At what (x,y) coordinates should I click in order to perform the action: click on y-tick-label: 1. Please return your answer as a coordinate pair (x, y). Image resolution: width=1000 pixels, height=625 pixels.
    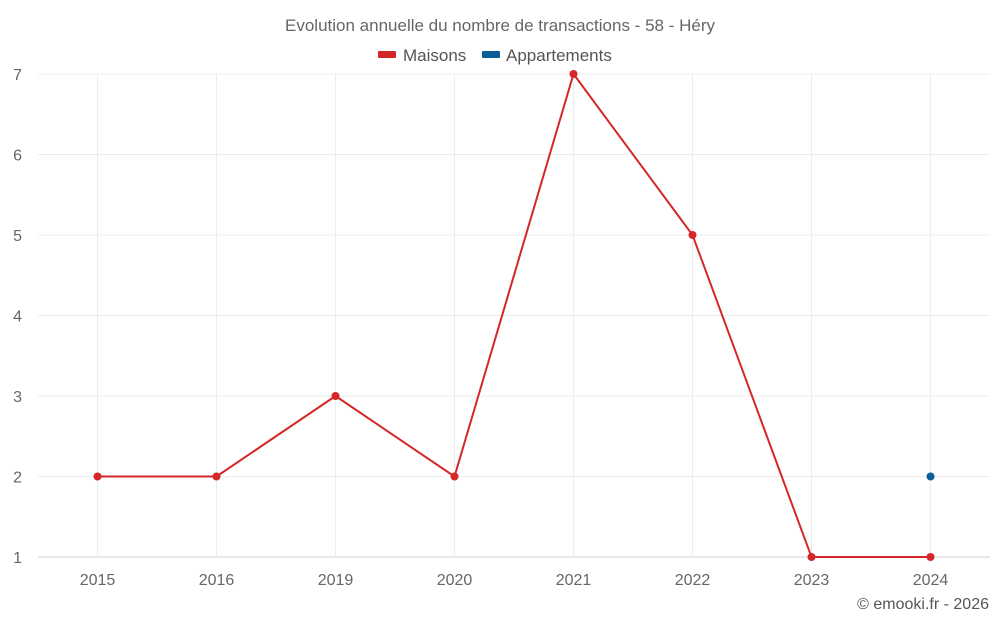
    Looking at the image, I should click on (17, 558).